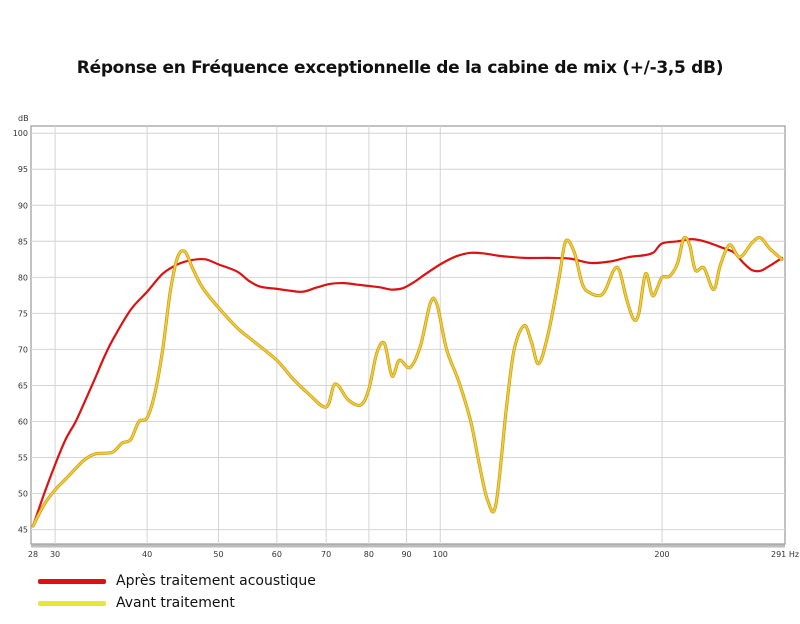  Describe the element at coordinates (238, 603) in the screenshot. I see `legend-item-avant: Avant traitement` at that location.